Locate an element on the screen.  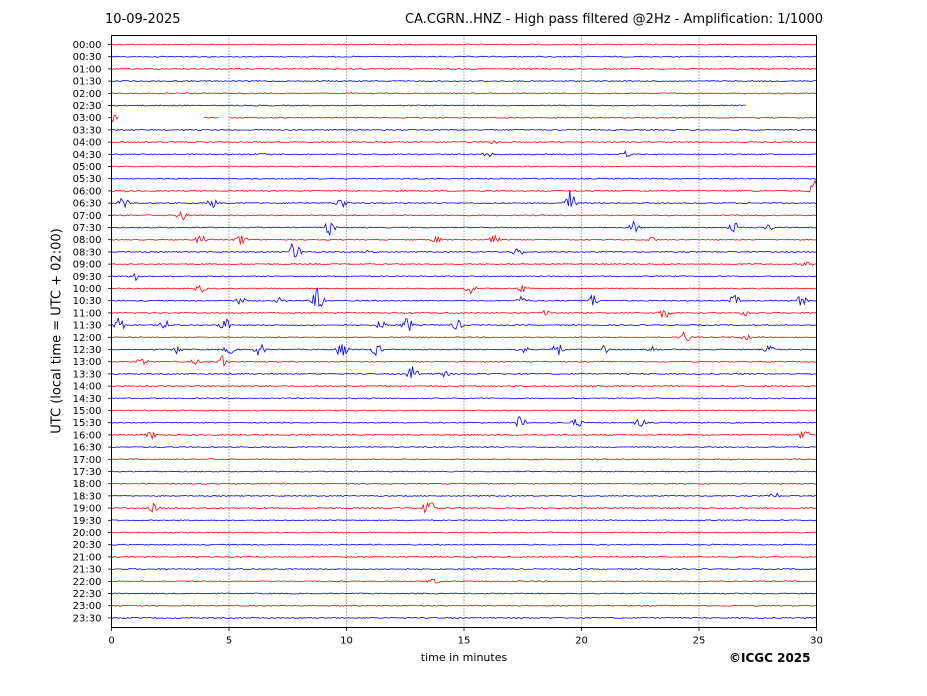
x-tick-label: 20 is located at coordinates (581, 641).